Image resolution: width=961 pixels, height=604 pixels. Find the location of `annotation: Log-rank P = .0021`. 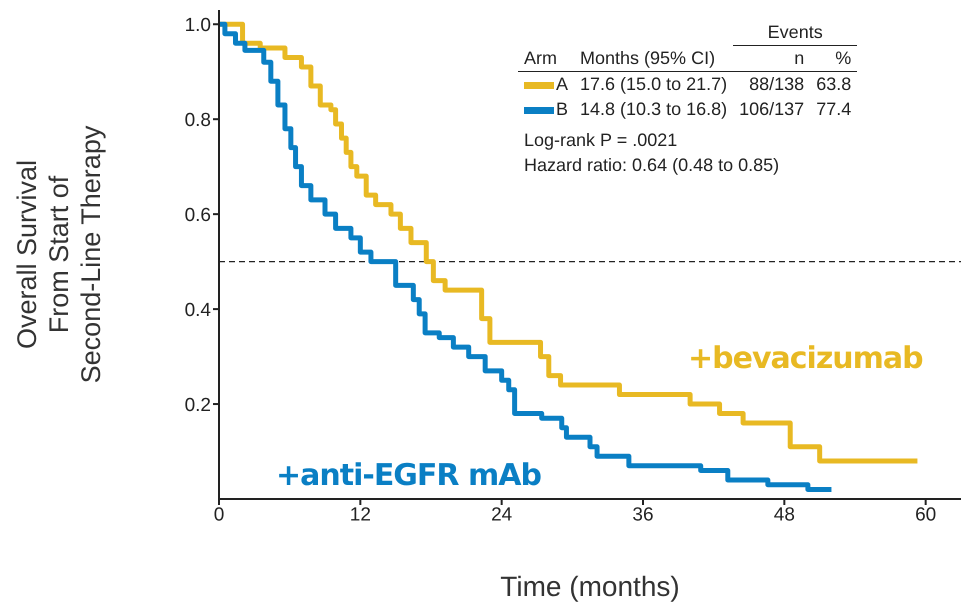

annotation: Log-rank P = .0021 is located at coordinates (601, 140).